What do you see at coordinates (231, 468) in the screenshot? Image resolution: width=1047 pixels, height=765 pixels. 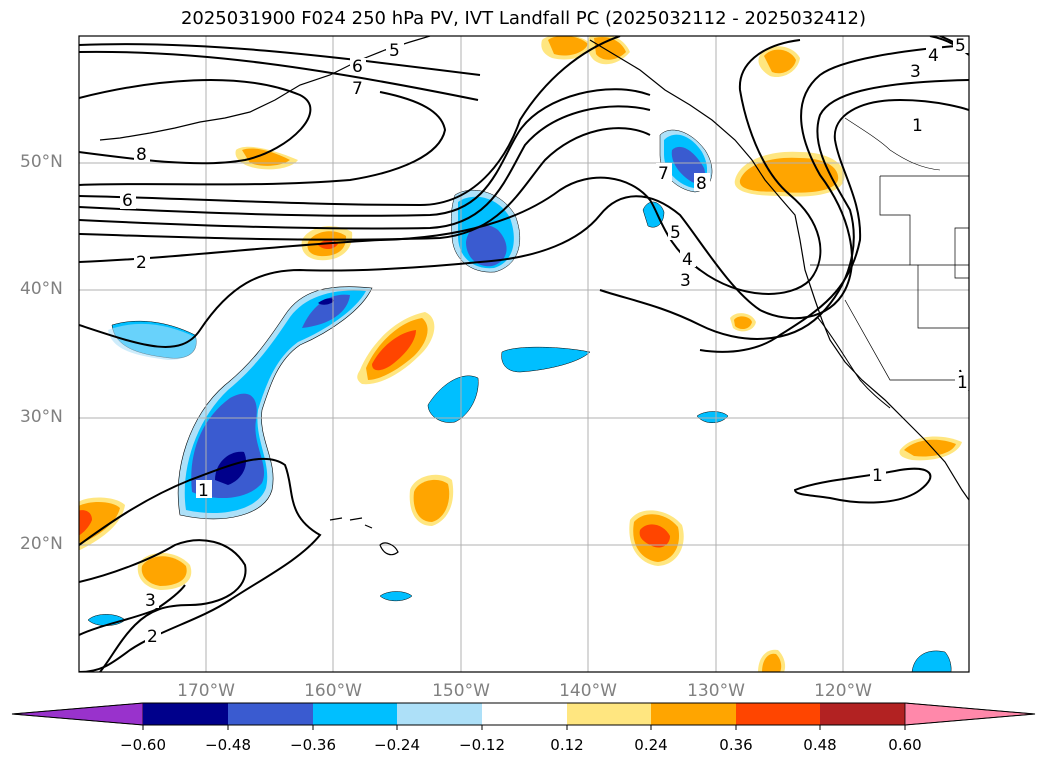 I see `negative-core-darkblue` at bounding box center [231, 468].